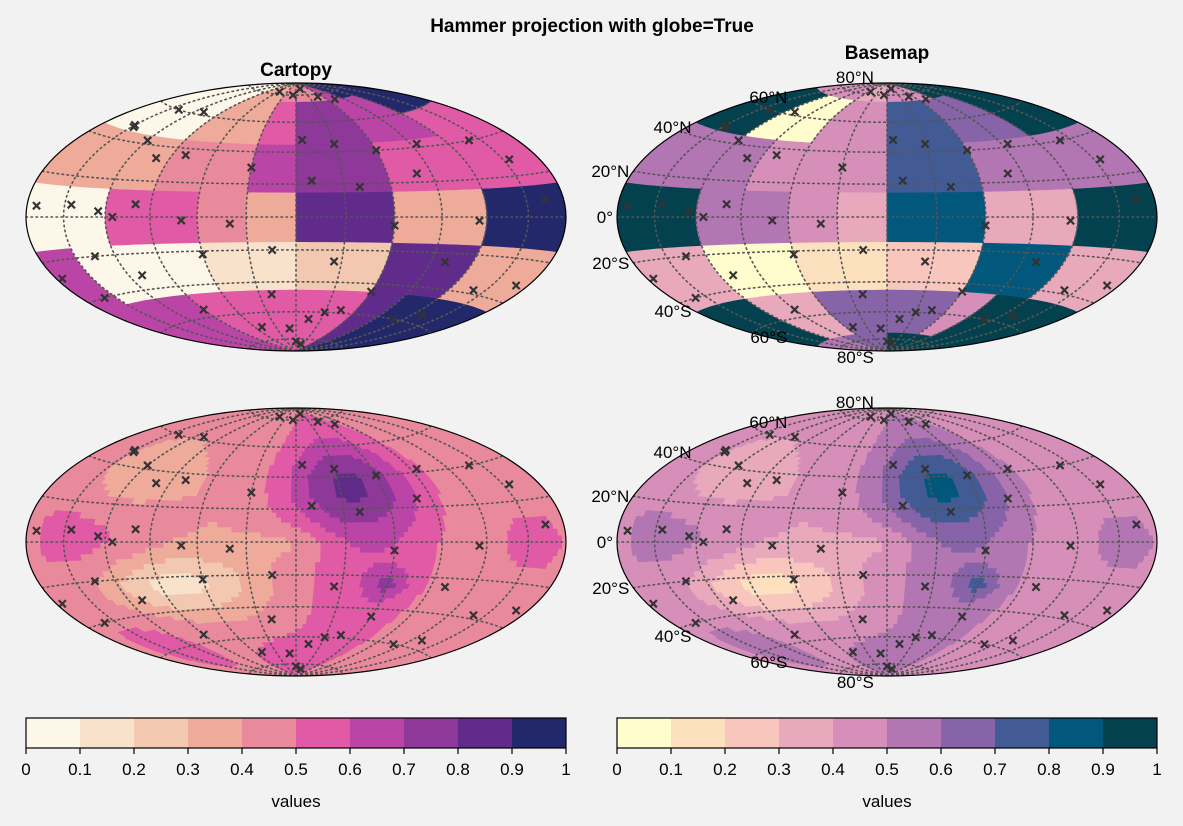 This screenshot has width=1183, height=826. What do you see at coordinates (768, 97) in the screenshot?
I see `lat-label: 60°N` at bounding box center [768, 97].